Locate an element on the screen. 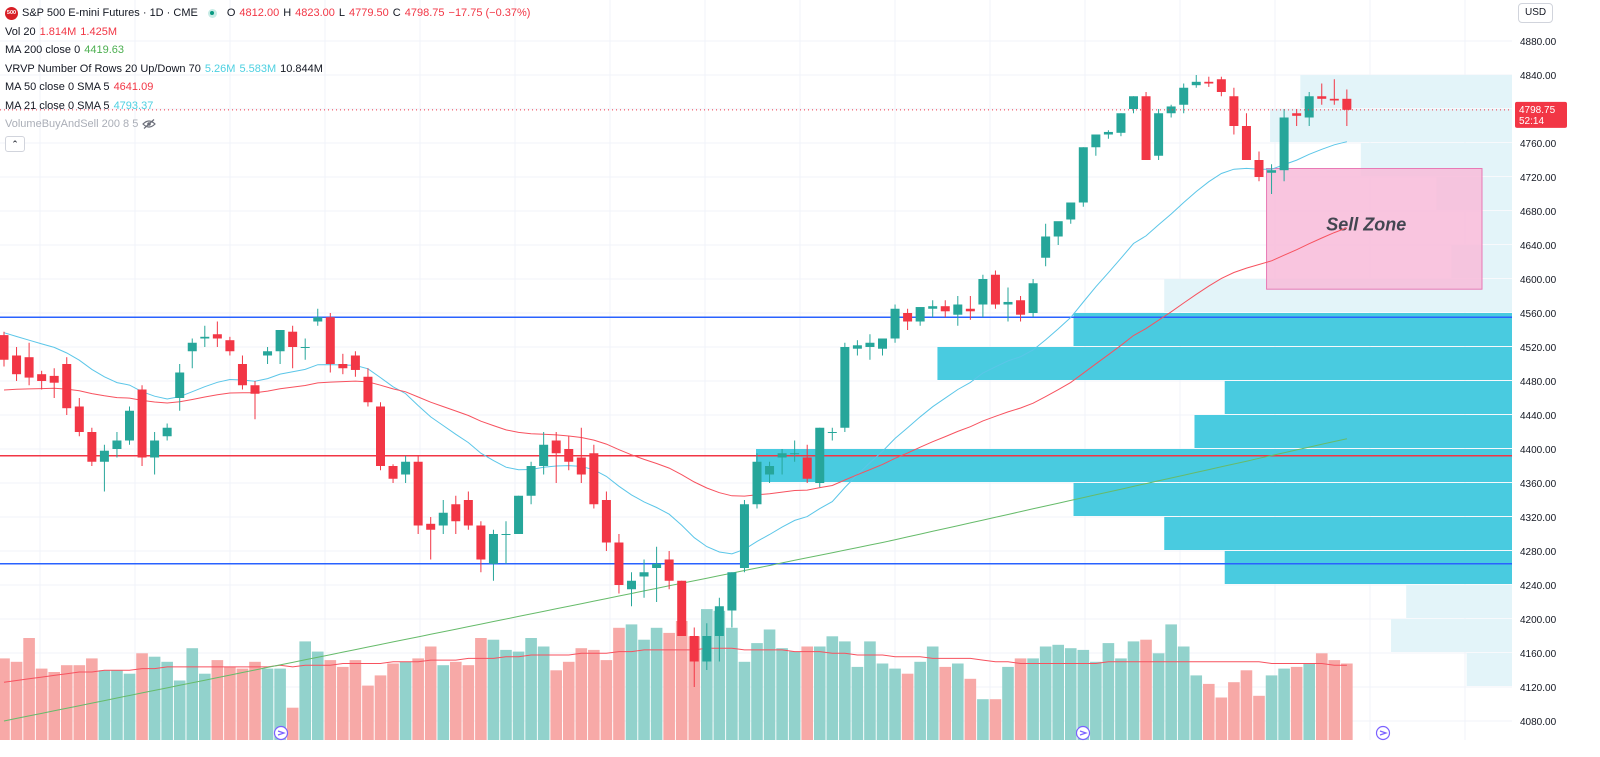 This screenshot has height=757, width=1600. indicator-vol: Vol 20 1.814M 1.425M is located at coordinates (267, 32).